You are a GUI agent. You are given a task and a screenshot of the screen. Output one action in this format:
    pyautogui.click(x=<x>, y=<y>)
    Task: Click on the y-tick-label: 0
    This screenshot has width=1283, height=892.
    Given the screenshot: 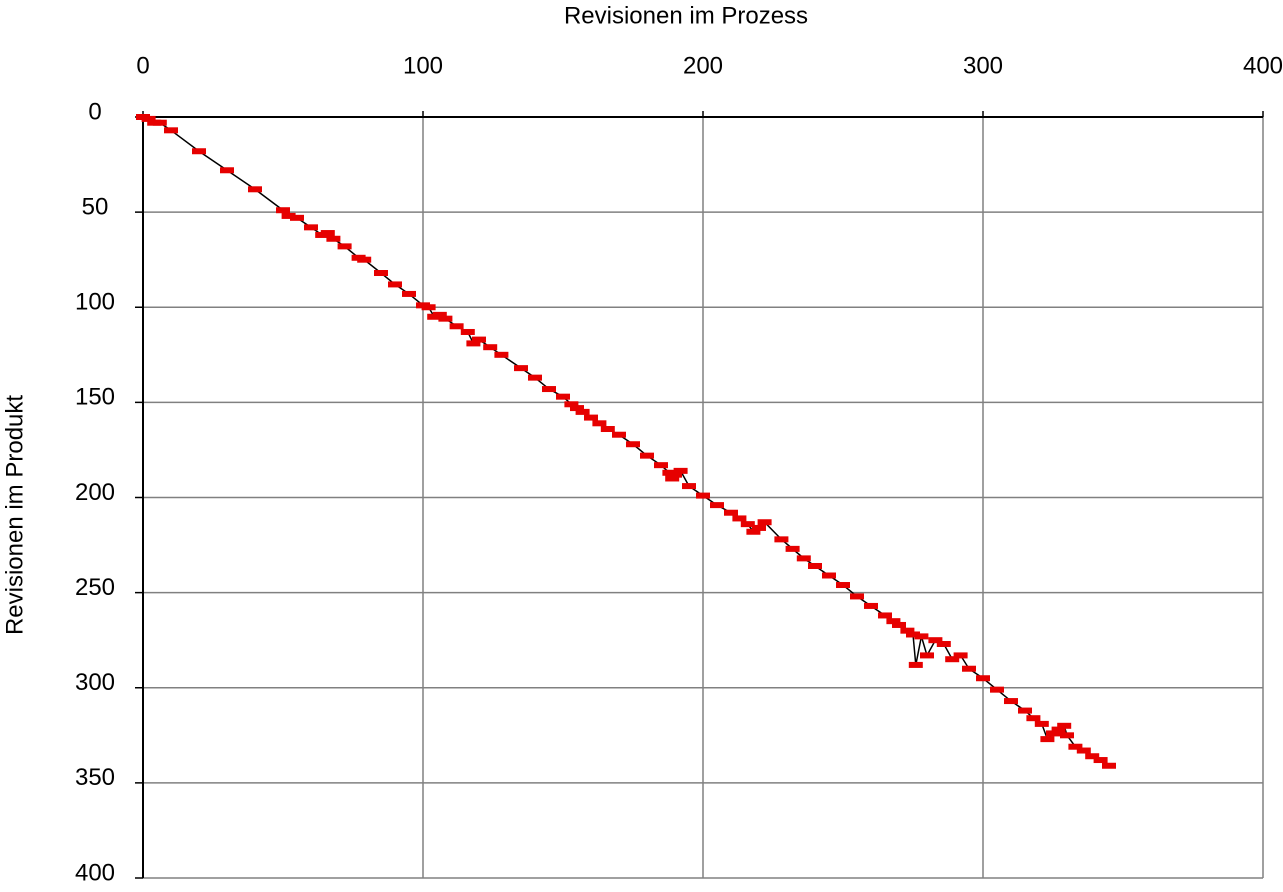 What is the action you would take?
    pyautogui.click(x=94, y=111)
    